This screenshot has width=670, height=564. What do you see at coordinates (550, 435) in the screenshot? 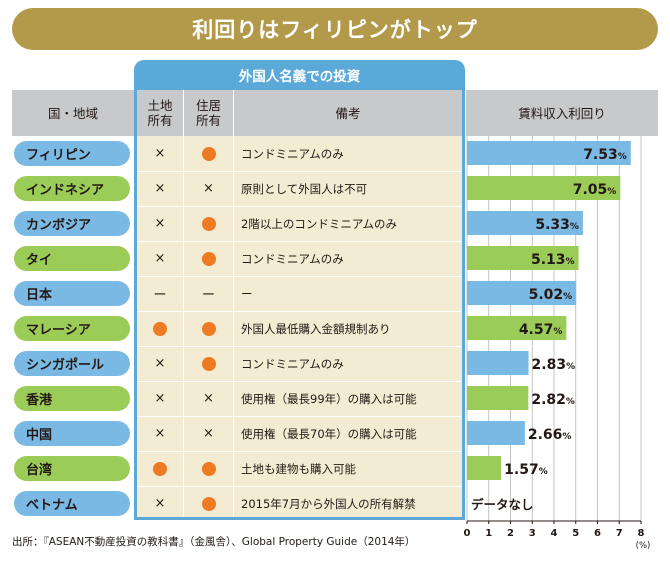
I see `data-label: 2.66%` at bounding box center [550, 435].